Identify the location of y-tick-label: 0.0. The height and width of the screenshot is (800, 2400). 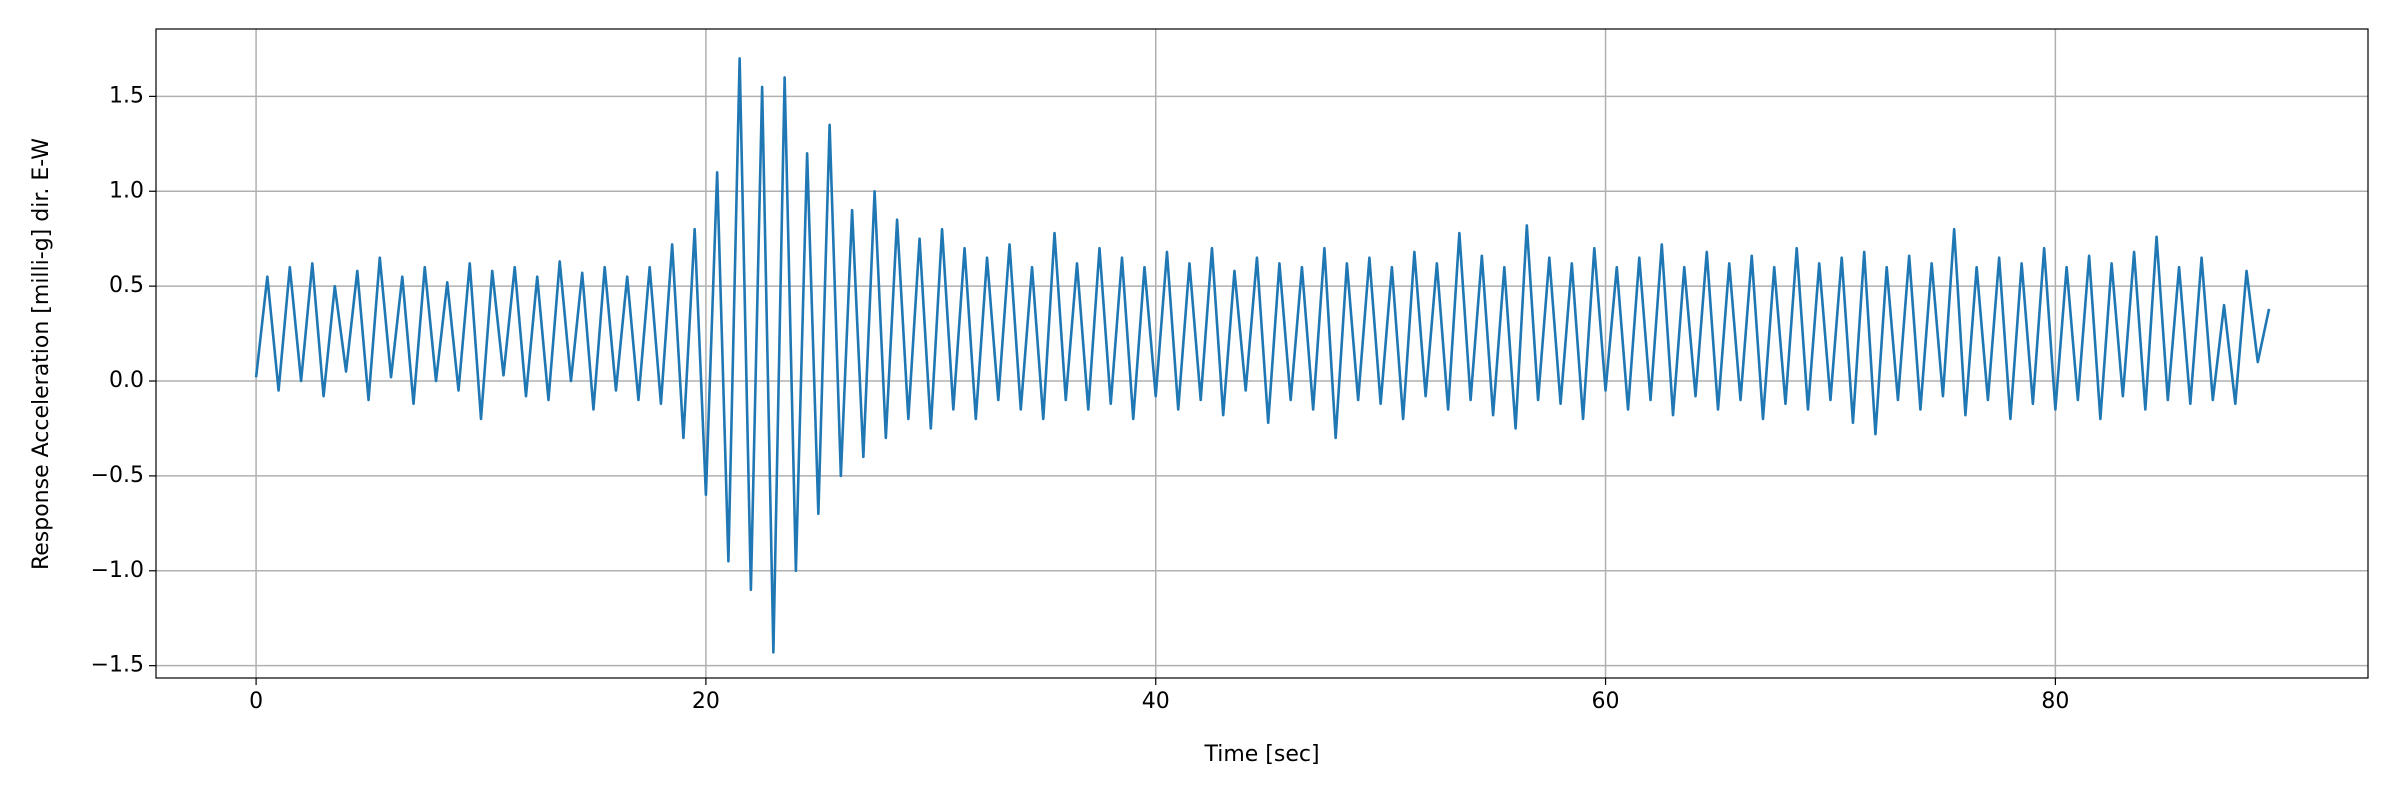
(126, 380).